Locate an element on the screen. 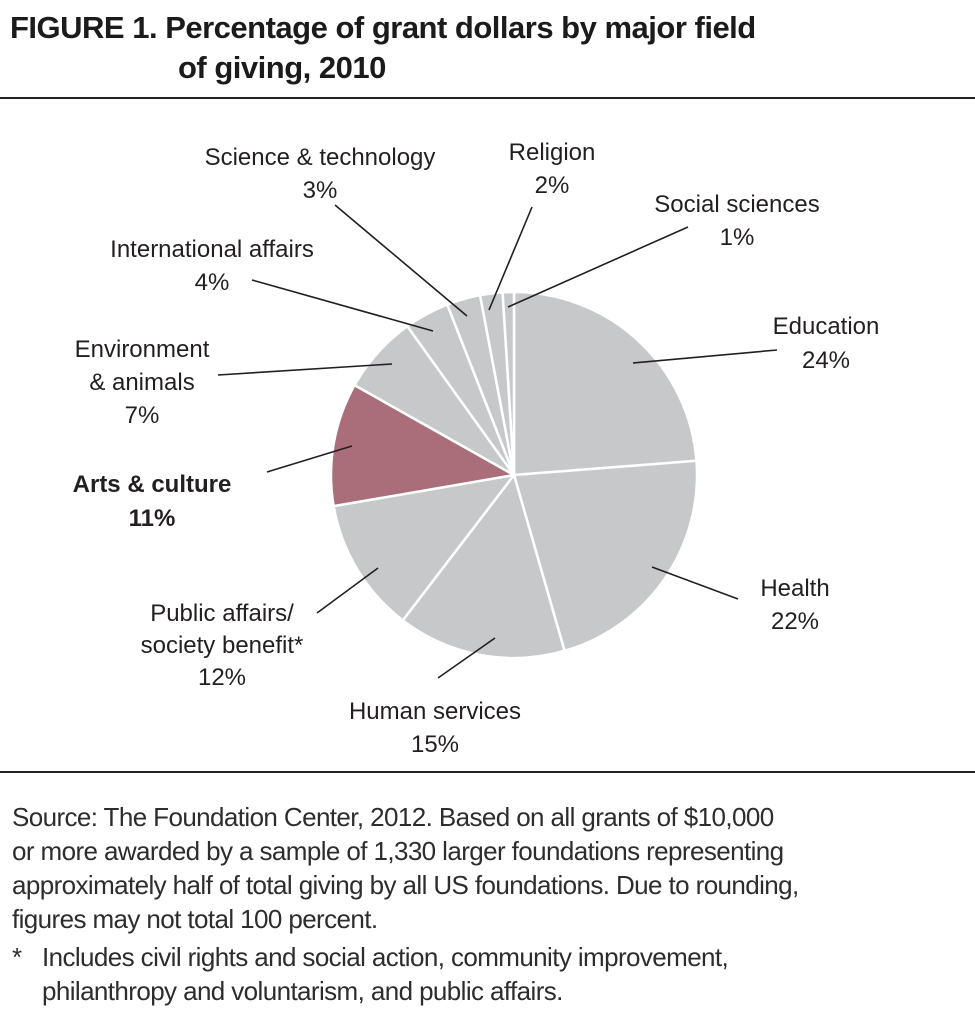 The height and width of the screenshot is (1015, 975). slice-label-environment-animals-line-2: & animals is located at coordinates (141, 382).